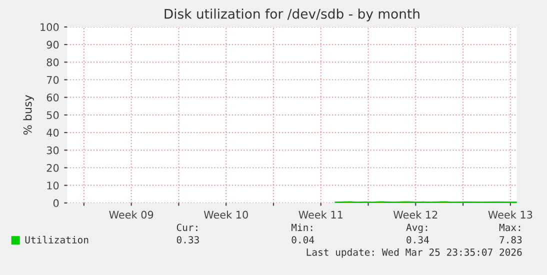 This screenshot has width=547, height=275. Describe the element at coordinates (52, 132) in the screenshot. I see `y-tick-label: 40` at that location.